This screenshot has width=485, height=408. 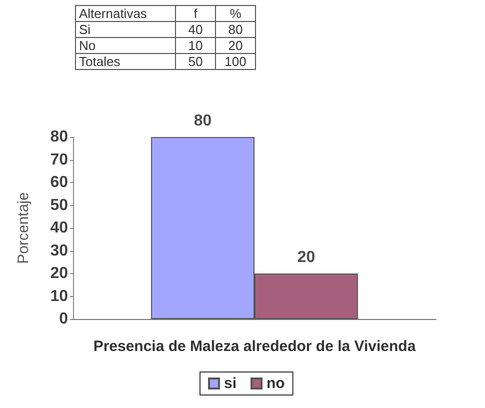 I want to click on y-tick-label: 0, so click(x=63, y=319).